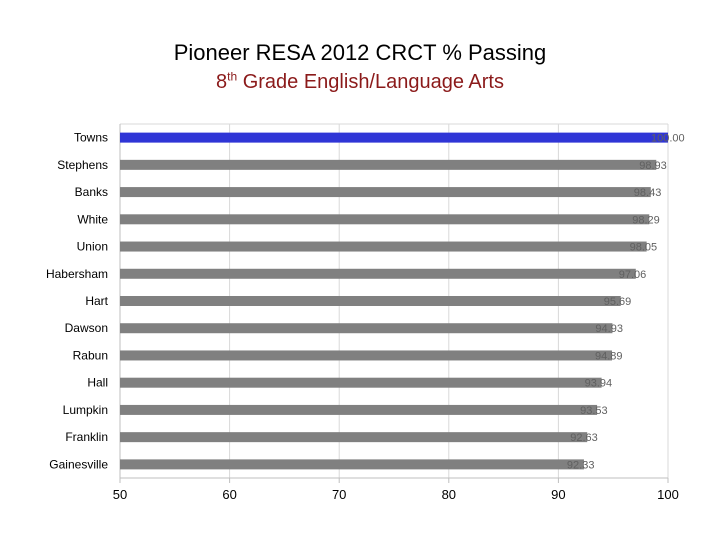  I want to click on value-label-banks: 98.43, so click(648, 193).